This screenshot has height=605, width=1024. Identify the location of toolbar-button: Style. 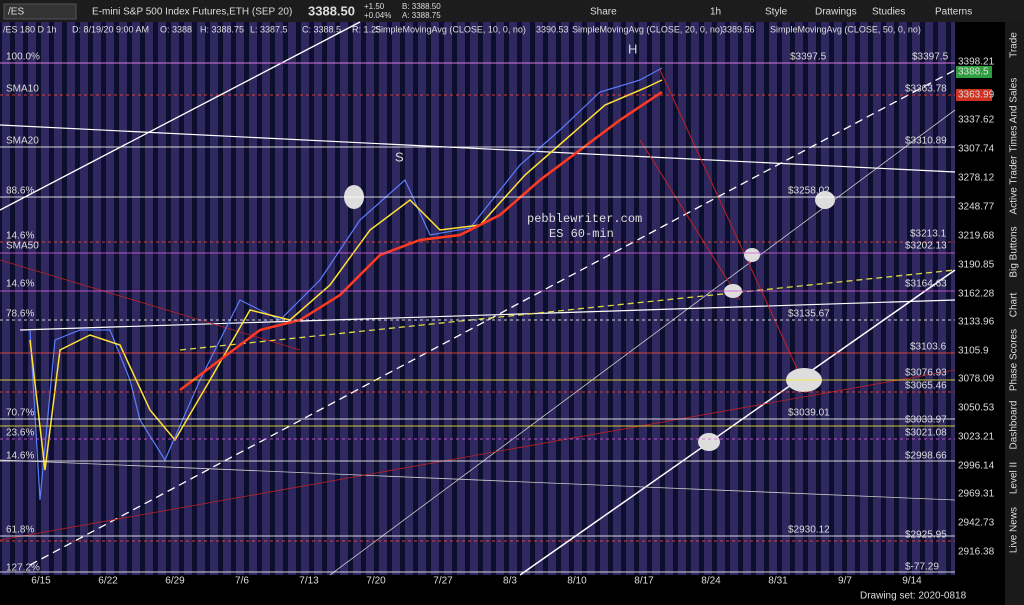
(776, 12).